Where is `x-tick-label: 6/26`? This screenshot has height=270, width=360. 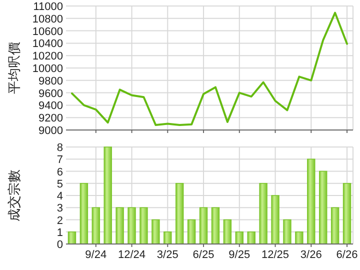 x-tick-label: 6/26 is located at coordinates (347, 255).